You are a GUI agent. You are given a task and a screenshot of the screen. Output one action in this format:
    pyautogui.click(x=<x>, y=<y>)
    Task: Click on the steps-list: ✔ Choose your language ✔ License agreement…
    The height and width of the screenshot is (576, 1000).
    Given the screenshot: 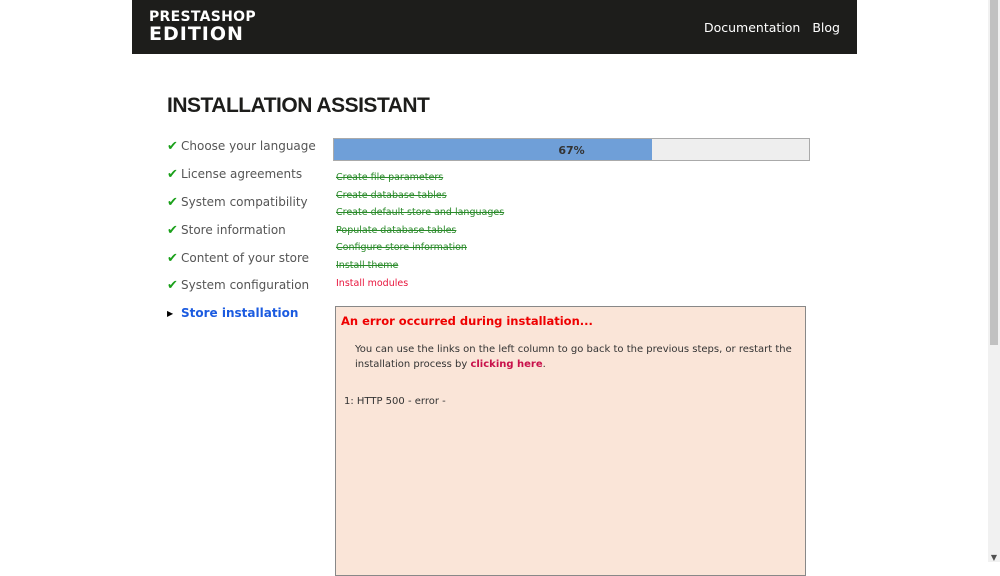 What is the action you would take?
    pyautogui.click(x=241, y=236)
    